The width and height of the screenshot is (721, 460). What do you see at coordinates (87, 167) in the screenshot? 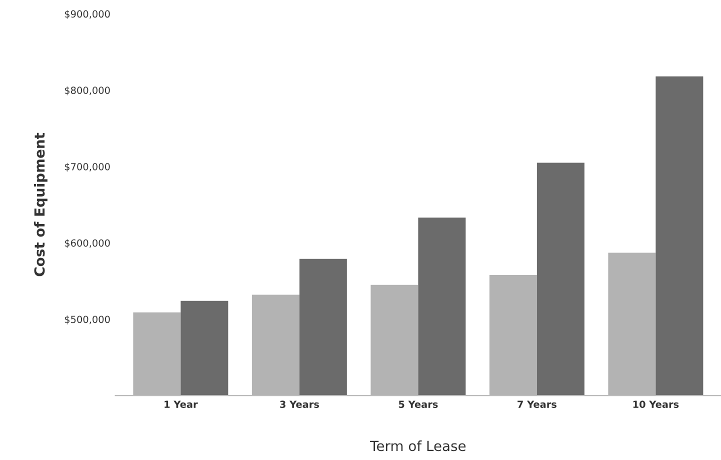
I see `y-tick-label: $700,000` at bounding box center [87, 167].